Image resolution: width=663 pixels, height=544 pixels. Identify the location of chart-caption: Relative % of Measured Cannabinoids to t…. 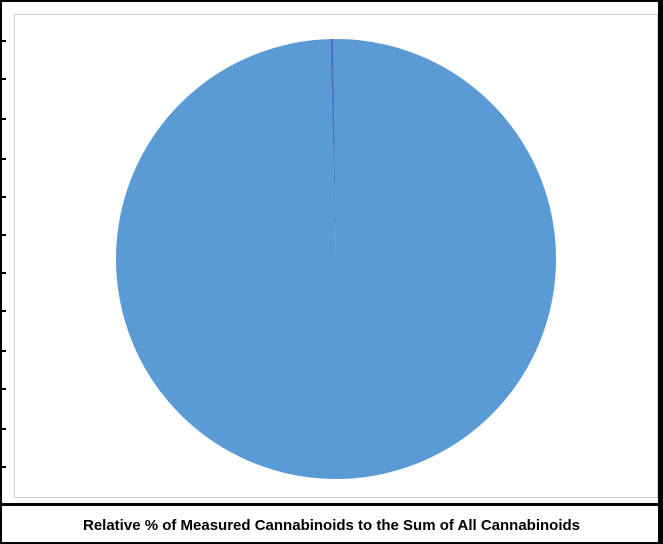
(331, 525).